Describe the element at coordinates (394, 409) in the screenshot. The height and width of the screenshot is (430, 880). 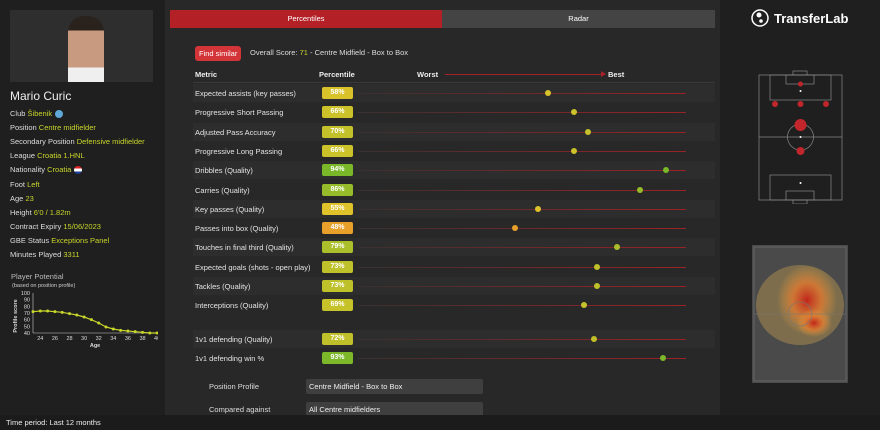
I see `compared-against-select: All Centre midfielders` at that location.